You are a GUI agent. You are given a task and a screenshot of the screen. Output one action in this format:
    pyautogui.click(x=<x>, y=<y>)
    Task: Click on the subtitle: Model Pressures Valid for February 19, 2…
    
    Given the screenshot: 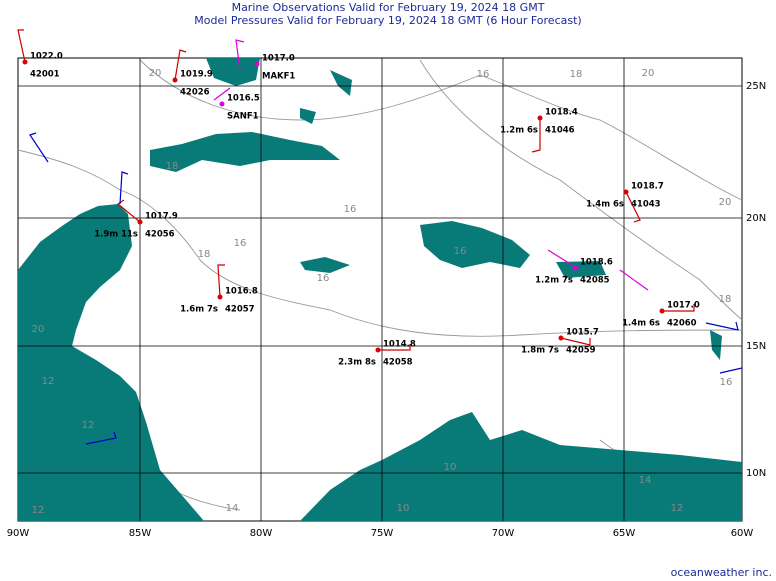 What is the action you would take?
    pyautogui.click(x=387, y=20)
    